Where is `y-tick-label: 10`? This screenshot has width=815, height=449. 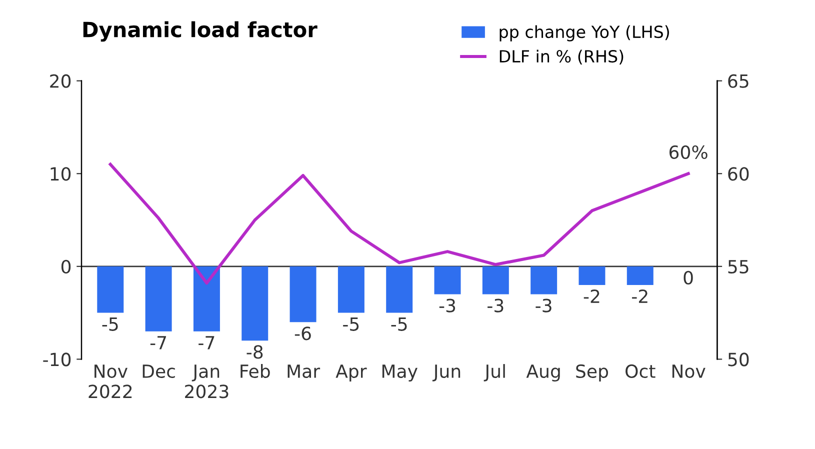 y-tick-label: 10 is located at coordinates (60, 174).